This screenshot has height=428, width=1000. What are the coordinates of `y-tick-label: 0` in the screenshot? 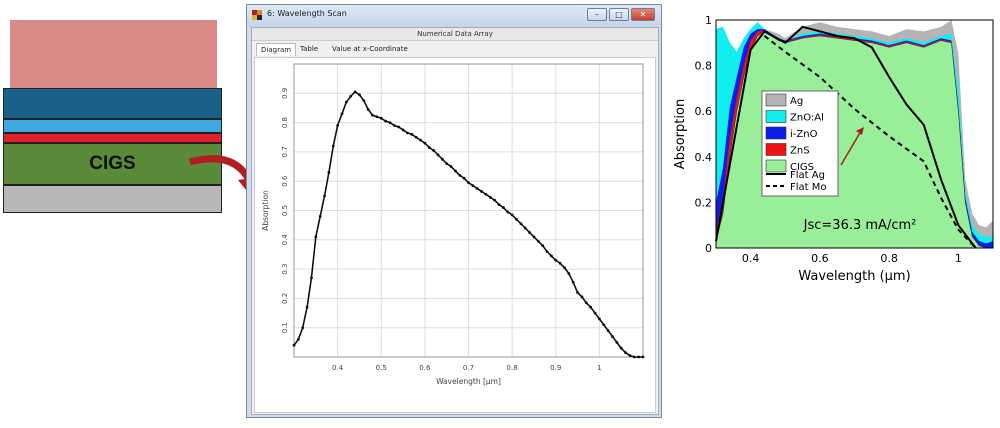 It's located at (708, 248).